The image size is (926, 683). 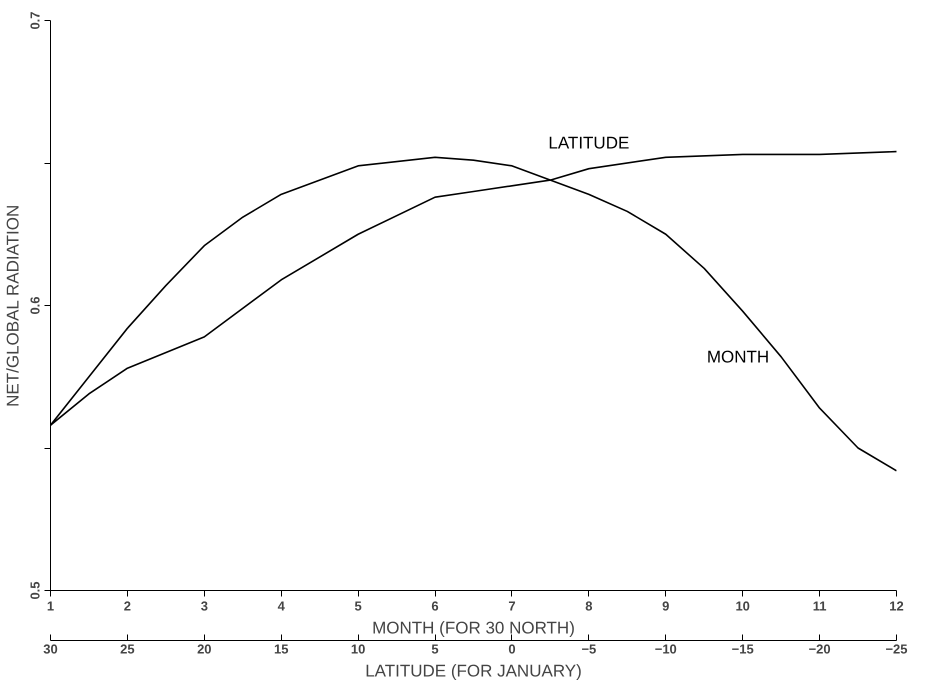 I want to click on x2-axis-title: LATITUDE (FOR JANUARY), so click(x=473, y=671).